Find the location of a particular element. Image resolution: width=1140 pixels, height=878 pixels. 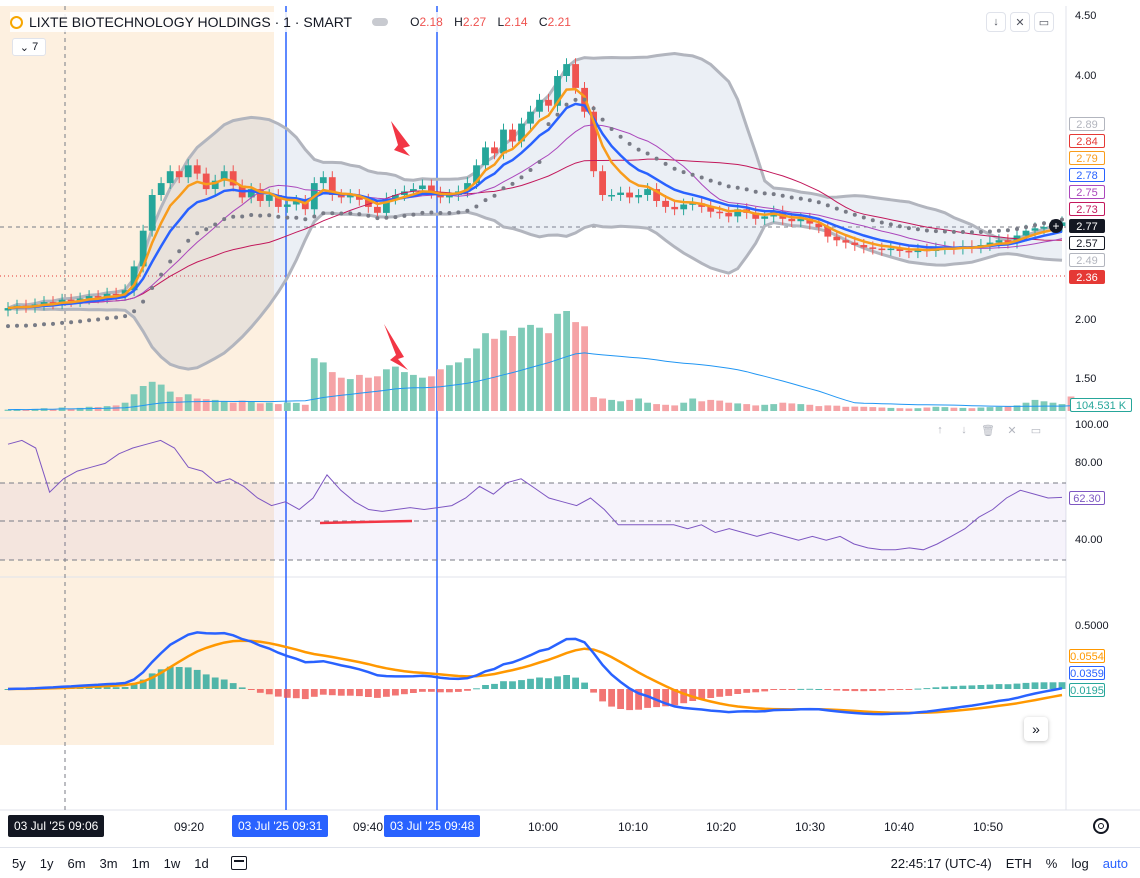

log-toggle: log is located at coordinates (1080, 863).